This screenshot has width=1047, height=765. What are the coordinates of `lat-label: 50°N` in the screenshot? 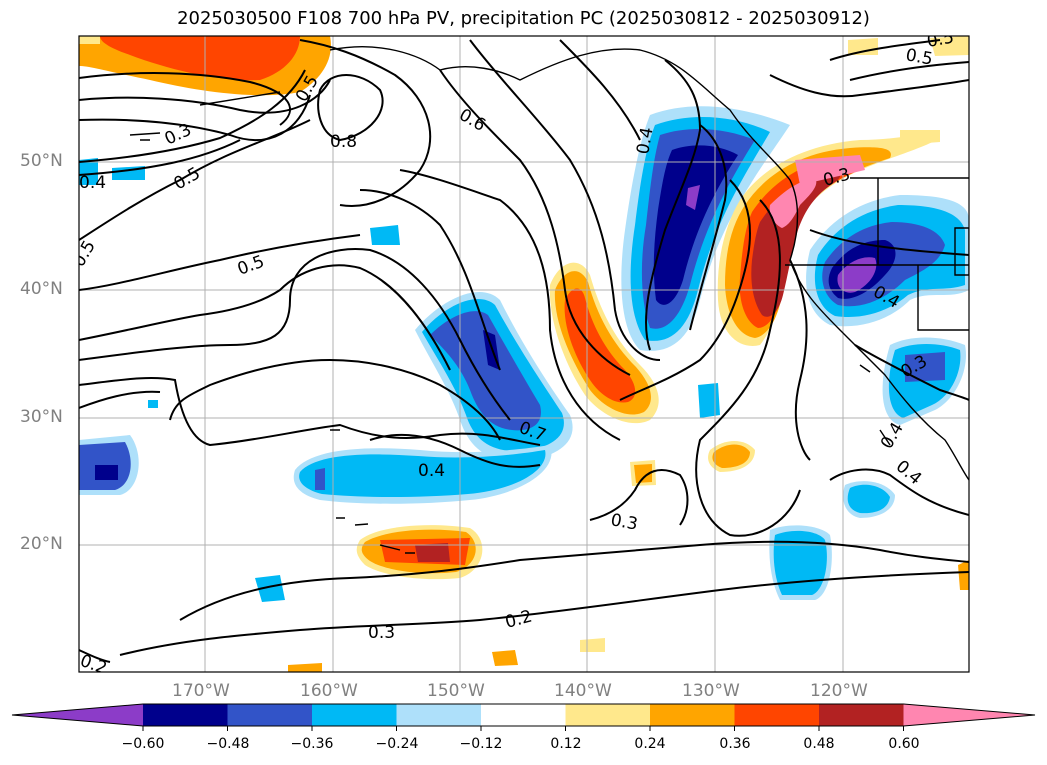 It's located at (41, 161).